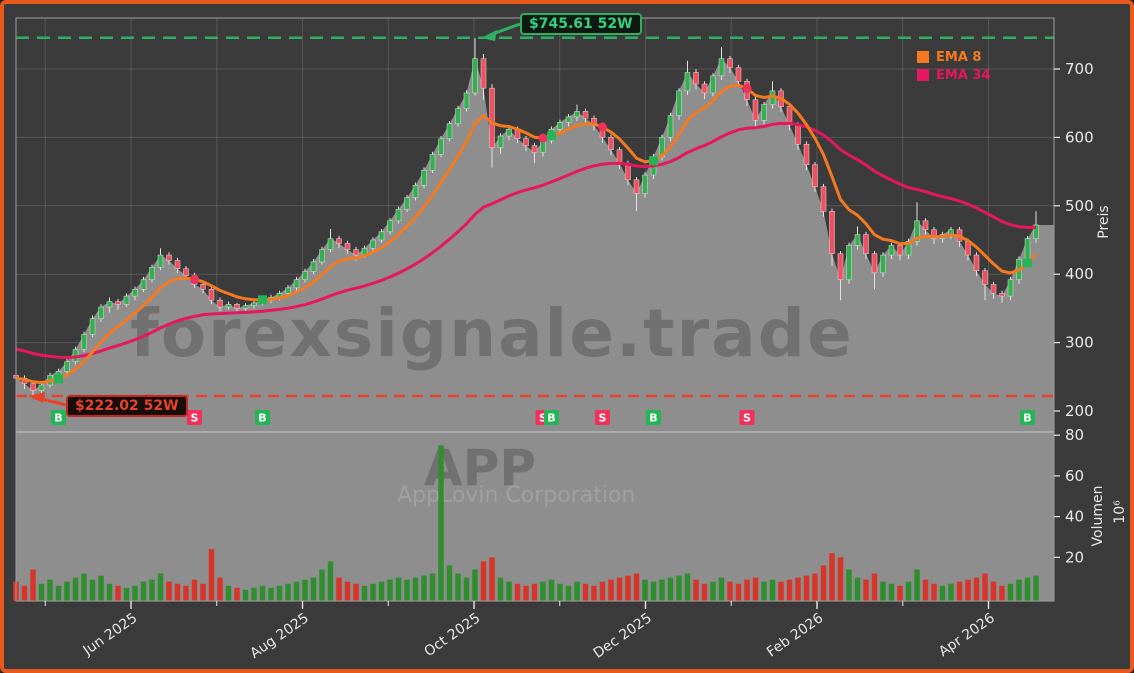 The width and height of the screenshot is (1134, 673). What do you see at coordinates (1079, 69) in the screenshot?
I see `svg-text: 700` at bounding box center [1079, 69].